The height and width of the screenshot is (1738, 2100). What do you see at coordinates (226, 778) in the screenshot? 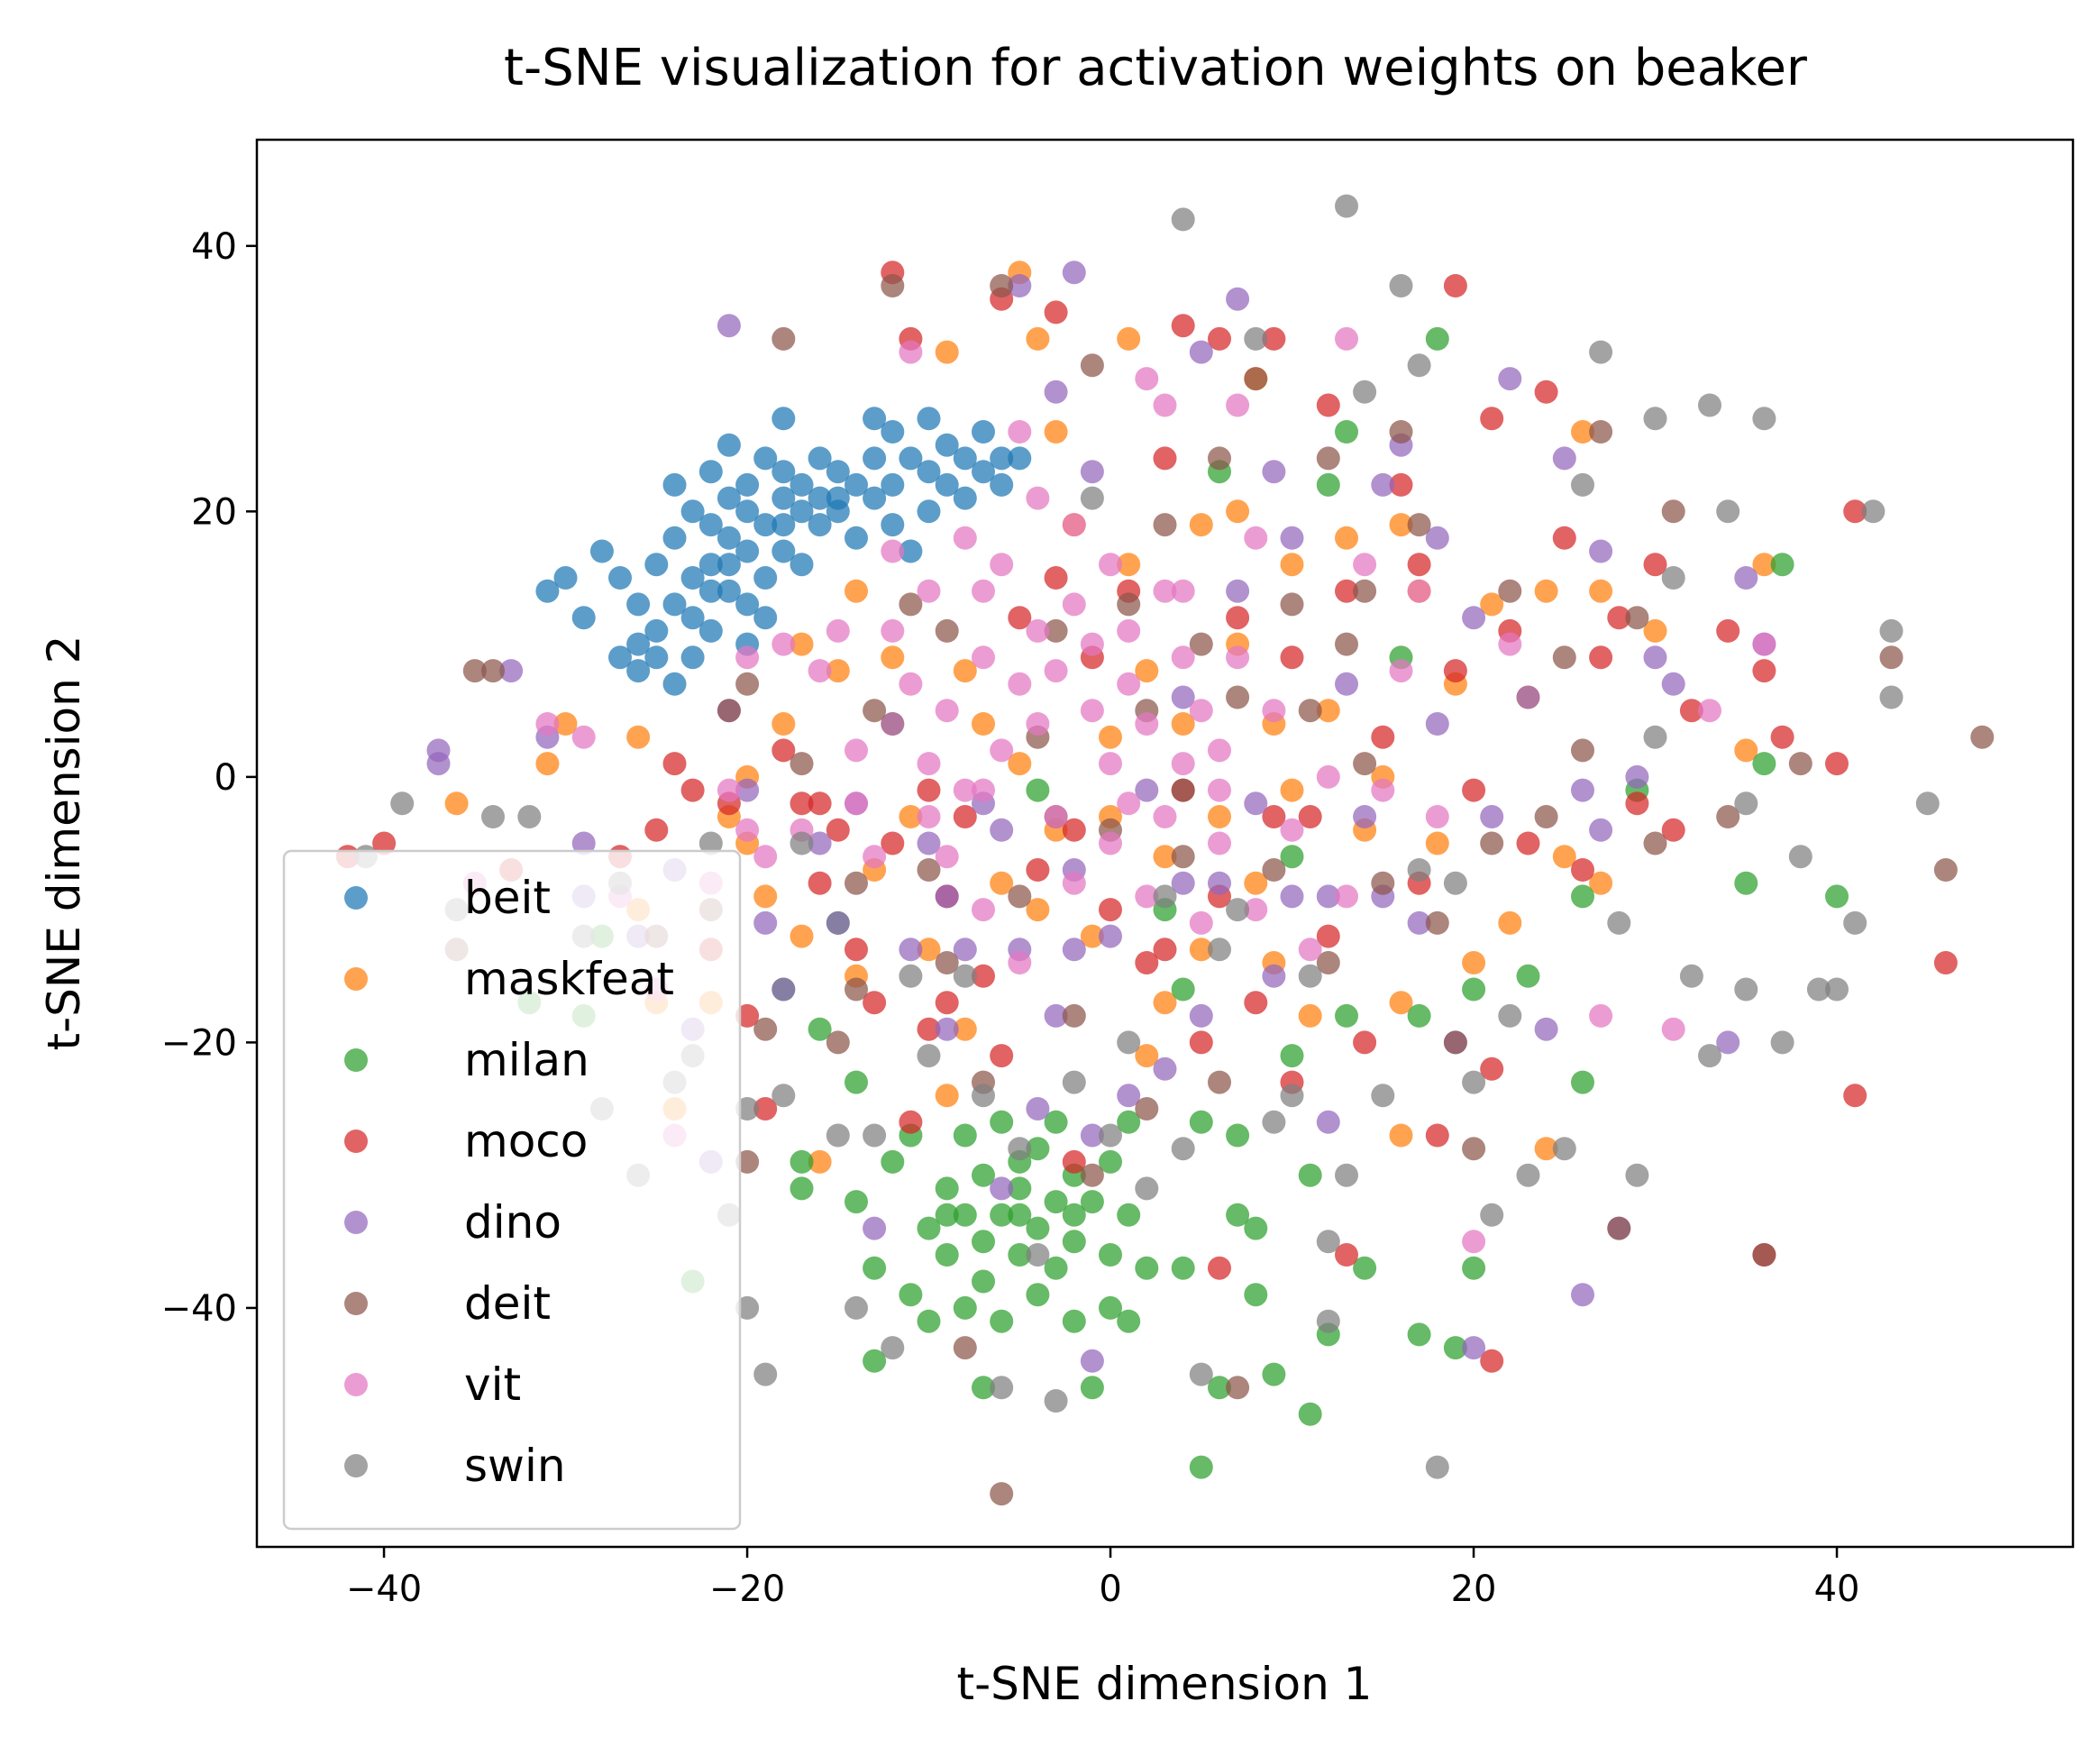
I see `y-tick-label: 0` at bounding box center [226, 778].